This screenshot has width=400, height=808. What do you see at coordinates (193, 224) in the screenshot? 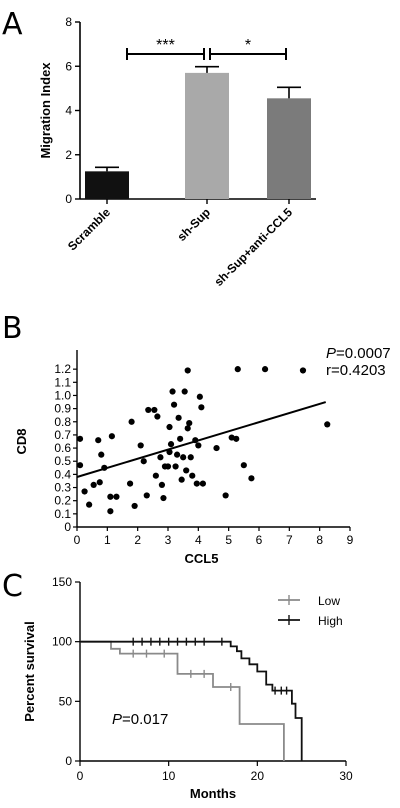
I see `x-category-label: sh-Sup` at bounding box center [193, 224].